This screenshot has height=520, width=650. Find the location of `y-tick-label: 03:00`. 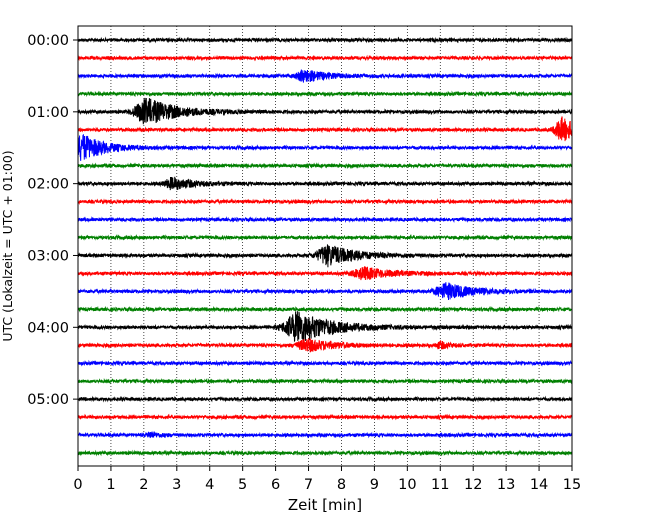

y-tick-label: 03:00 is located at coordinates (48, 256).